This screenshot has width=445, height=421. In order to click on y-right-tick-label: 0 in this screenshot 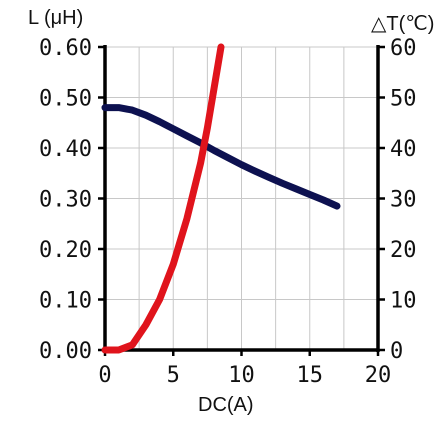, I will do `click(396, 351)`.